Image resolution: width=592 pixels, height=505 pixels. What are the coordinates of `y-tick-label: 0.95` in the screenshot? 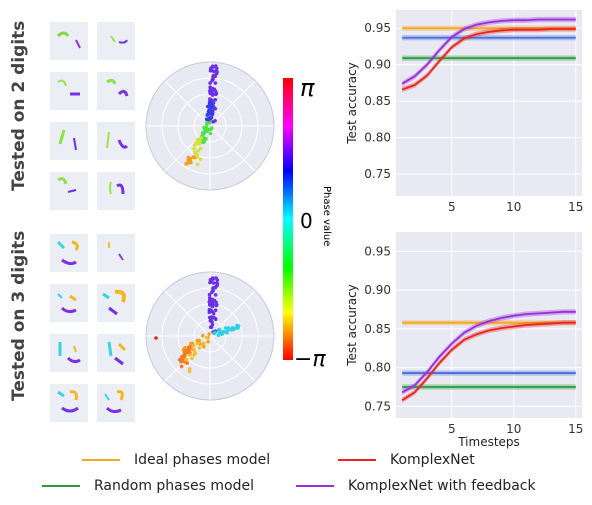 It's located at (377, 251).